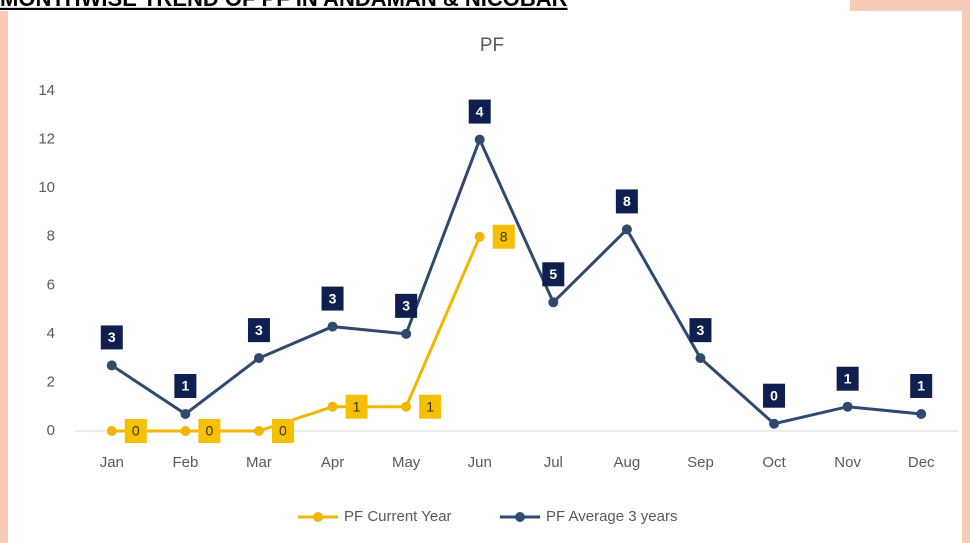 This screenshot has width=970, height=543. I want to click on chart-title: PF, so click(492, 45).